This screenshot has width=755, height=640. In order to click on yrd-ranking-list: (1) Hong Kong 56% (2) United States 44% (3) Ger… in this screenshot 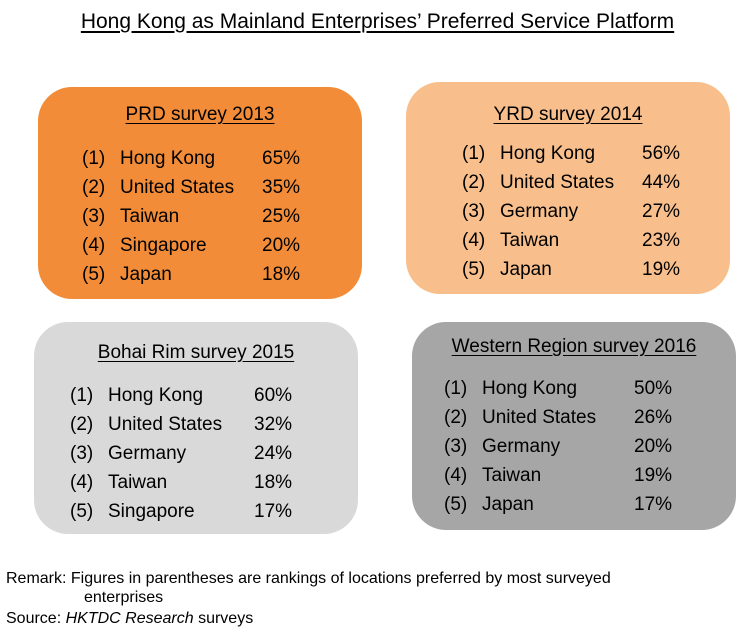, I will do `click(592, 211)`.